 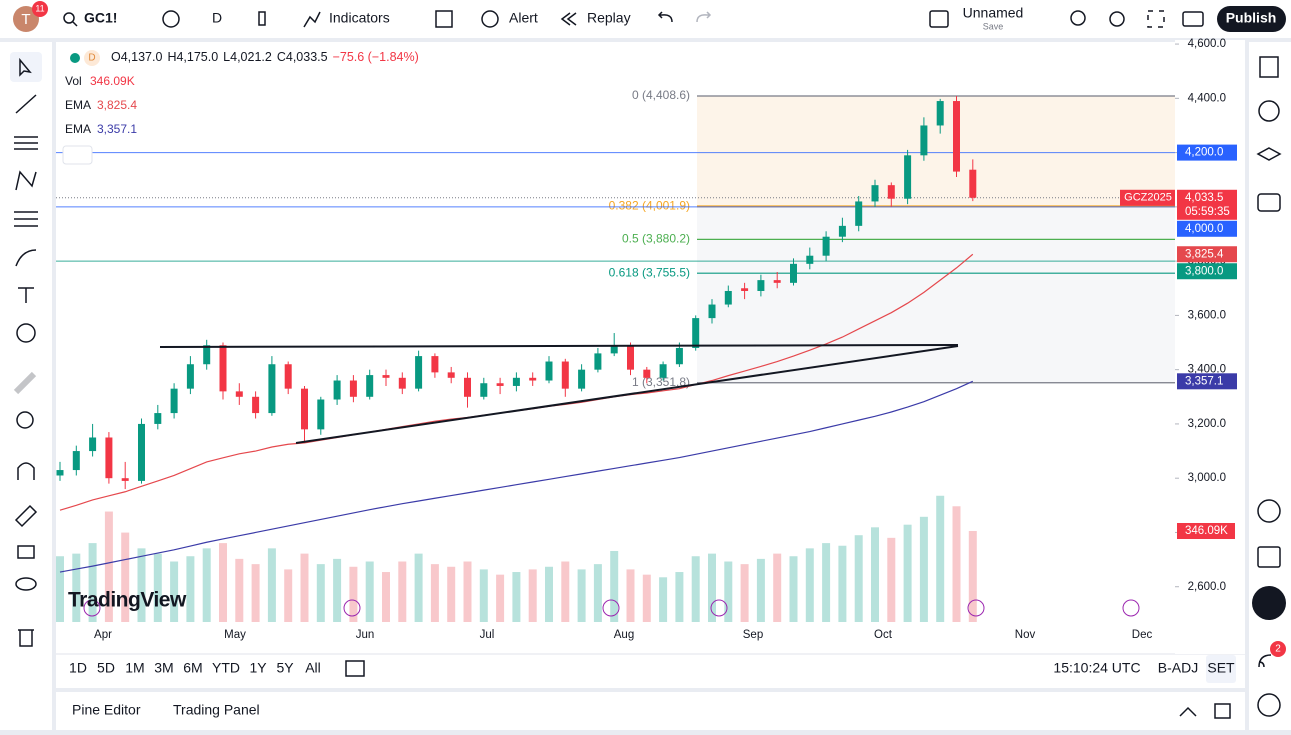 What do you see at coordinates (1269, 154) in the screenshot?
I see `data-window` at bounding box center [1269, 154].